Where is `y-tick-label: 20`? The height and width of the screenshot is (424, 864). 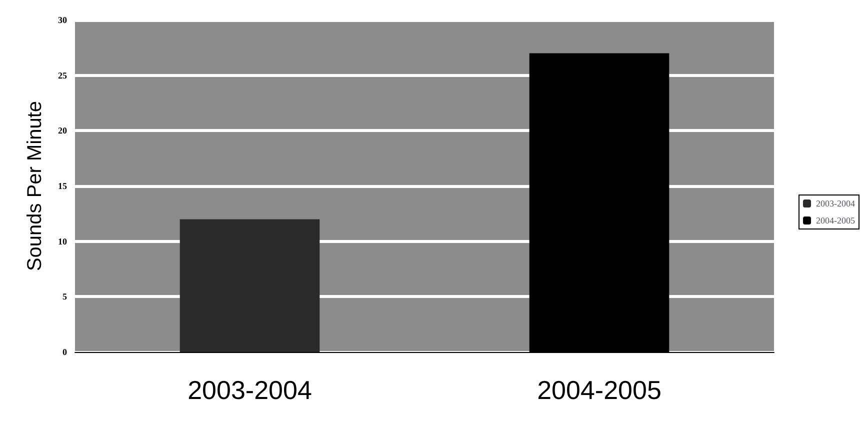 y-tick-label: 20 is located at coordinates (63, 131).